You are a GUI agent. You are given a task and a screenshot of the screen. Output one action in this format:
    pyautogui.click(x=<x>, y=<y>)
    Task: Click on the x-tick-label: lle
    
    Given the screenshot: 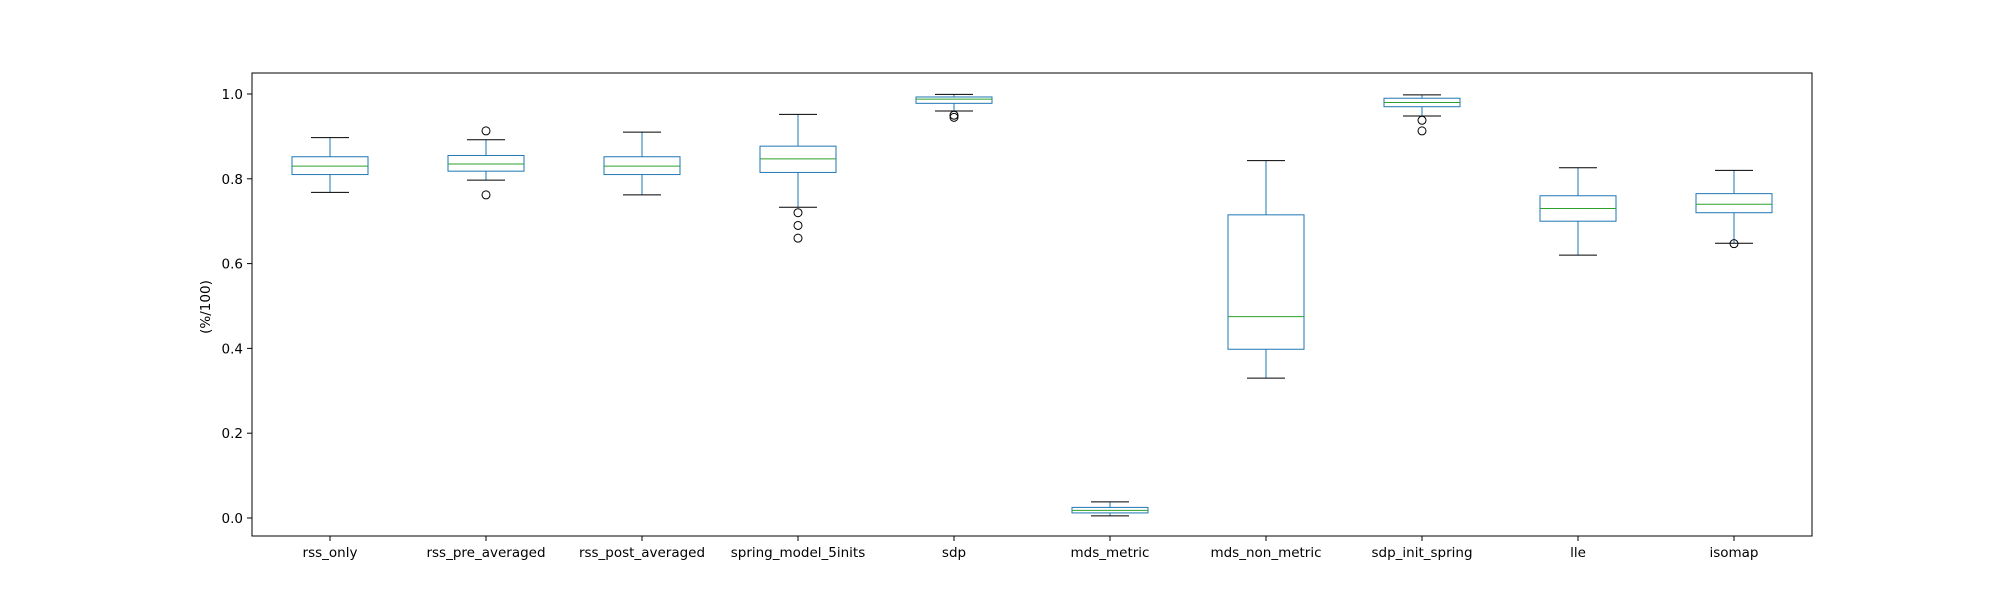 What is the action you would take?
    pyautogui.click(x=1578, y=553)
    